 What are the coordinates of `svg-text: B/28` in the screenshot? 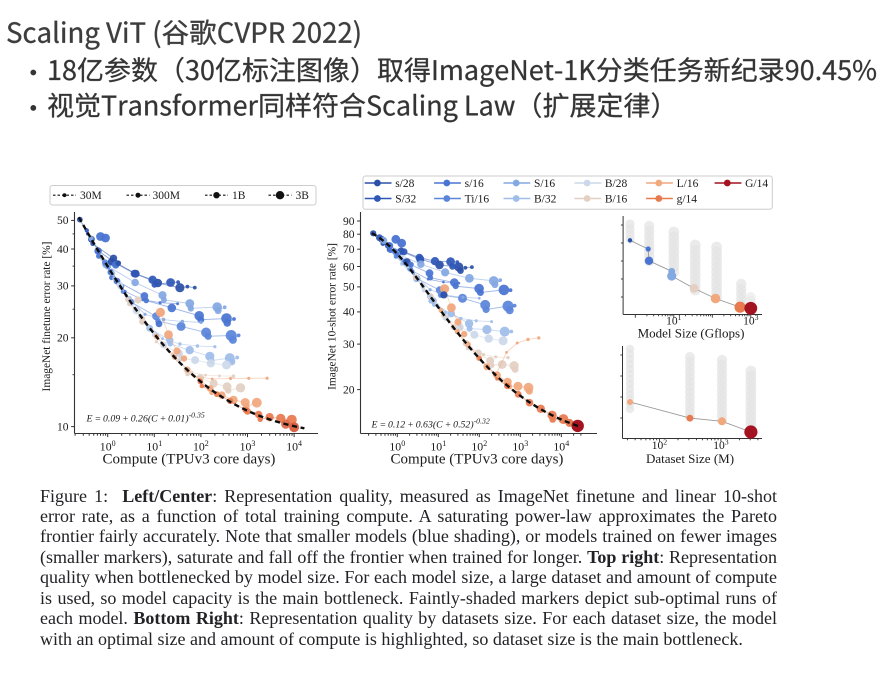 It's located at (616, 184).